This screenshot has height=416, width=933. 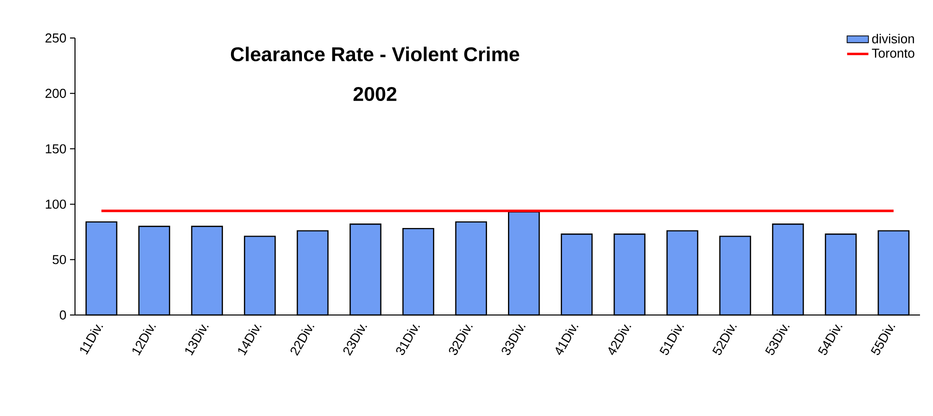 I want to click on y-tick-label: 100, so click(x=56, y=204).